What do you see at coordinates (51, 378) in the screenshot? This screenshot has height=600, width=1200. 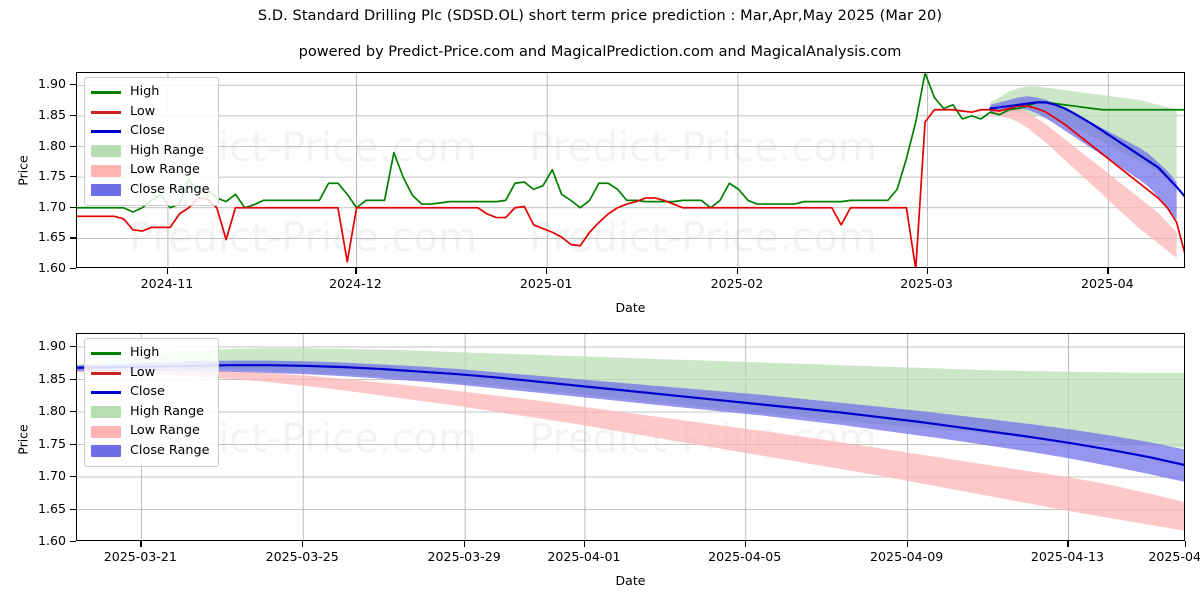 I see `bottom-panel-y-tick: 1.85` at bounding box center [51, 378].